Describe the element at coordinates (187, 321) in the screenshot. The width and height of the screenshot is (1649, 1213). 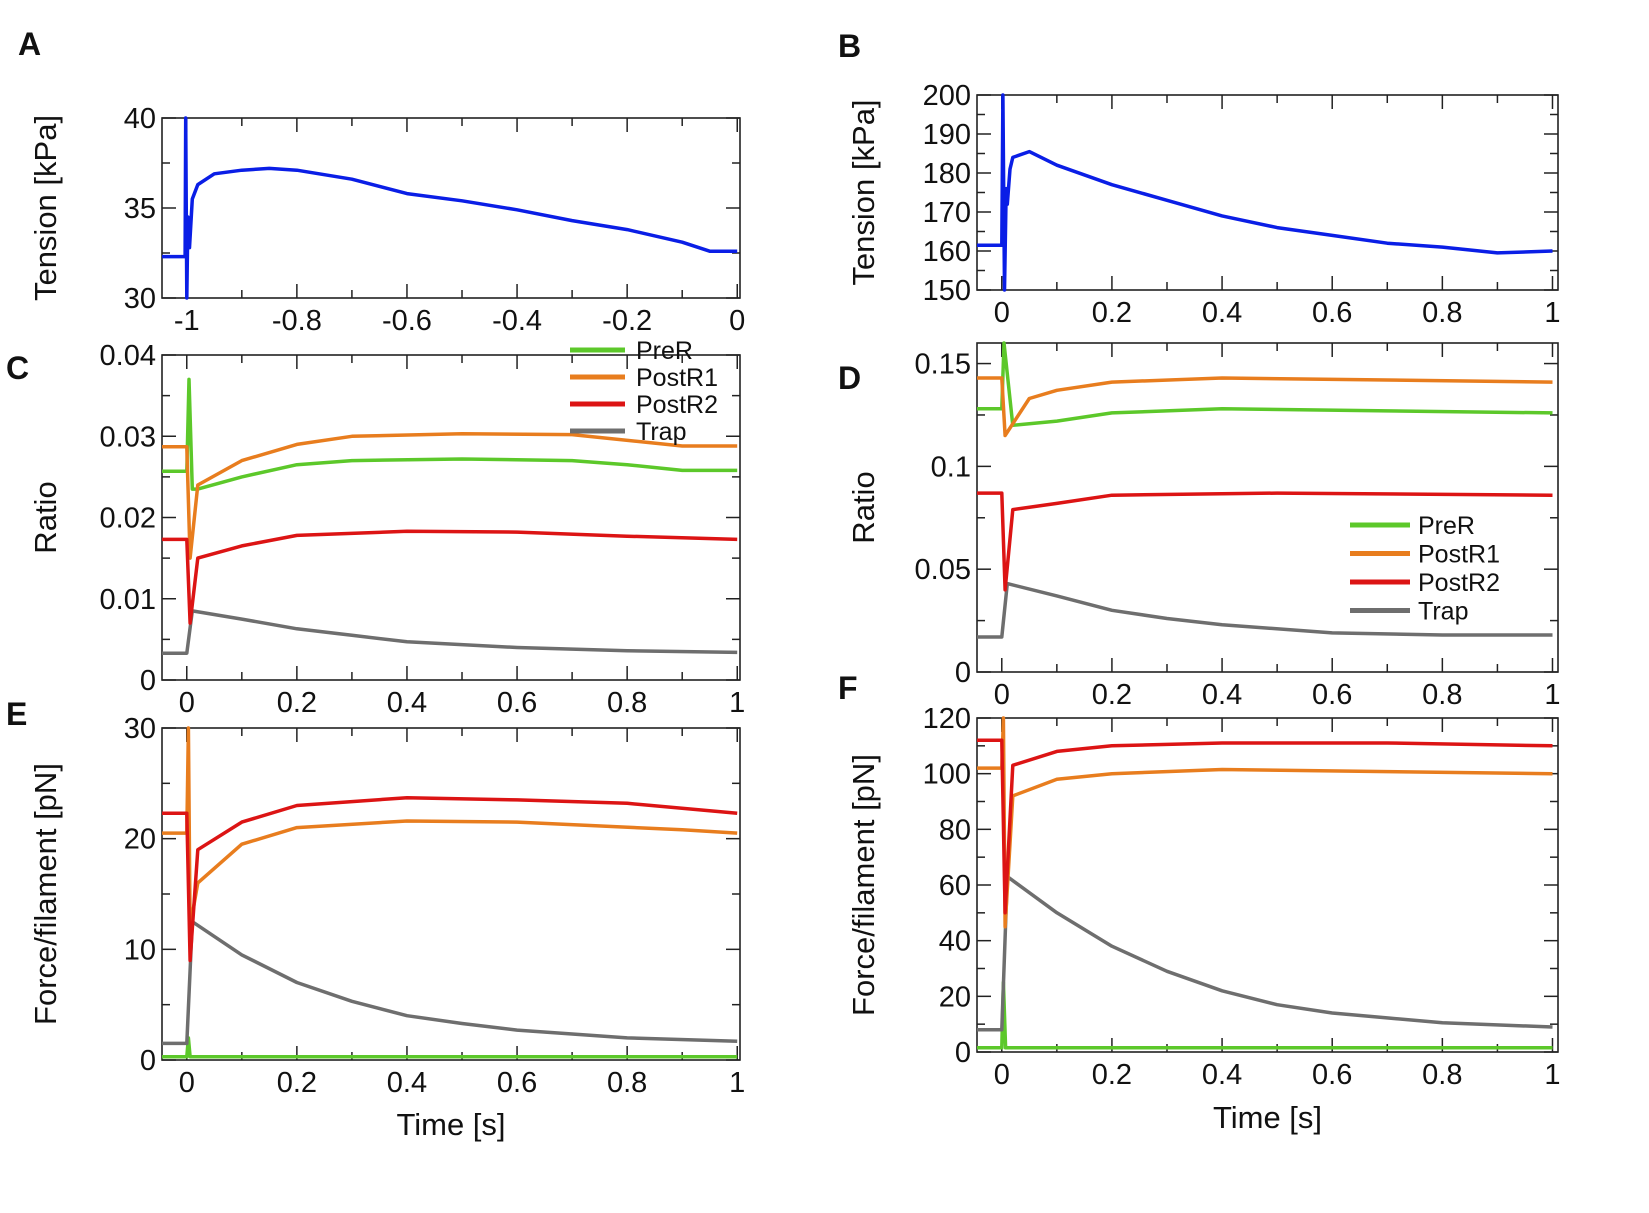
I see `x-tick-label: -1` at that location.